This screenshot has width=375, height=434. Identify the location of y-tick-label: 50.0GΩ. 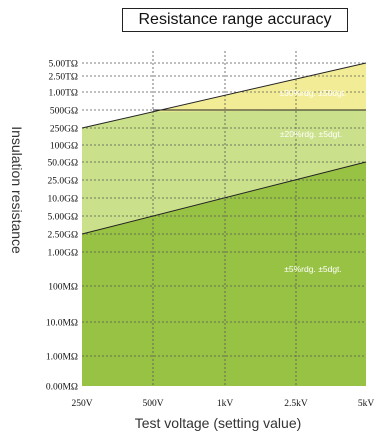
(62, 164).